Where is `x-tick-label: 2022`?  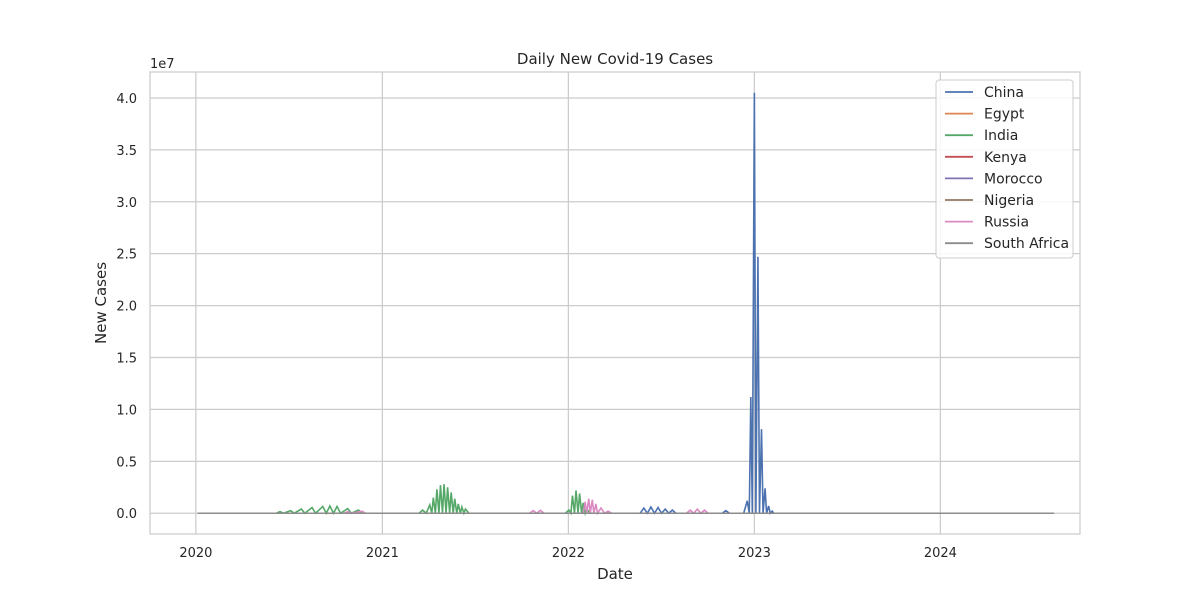
x-tick-label: 2022 is located at coordinates (568, 553).